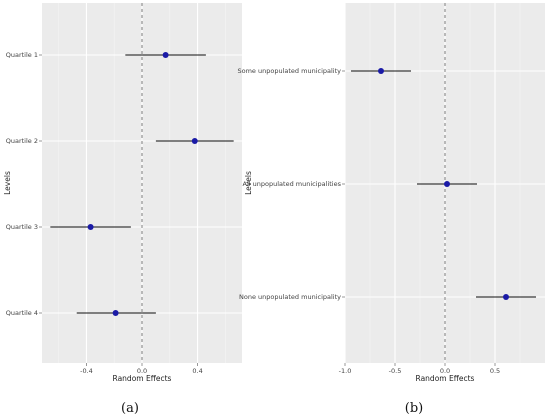 The width and height of the screenshot is (550, 418). I want to click on y-tick-label: All unpopulated municipalities, so click(292, 184).